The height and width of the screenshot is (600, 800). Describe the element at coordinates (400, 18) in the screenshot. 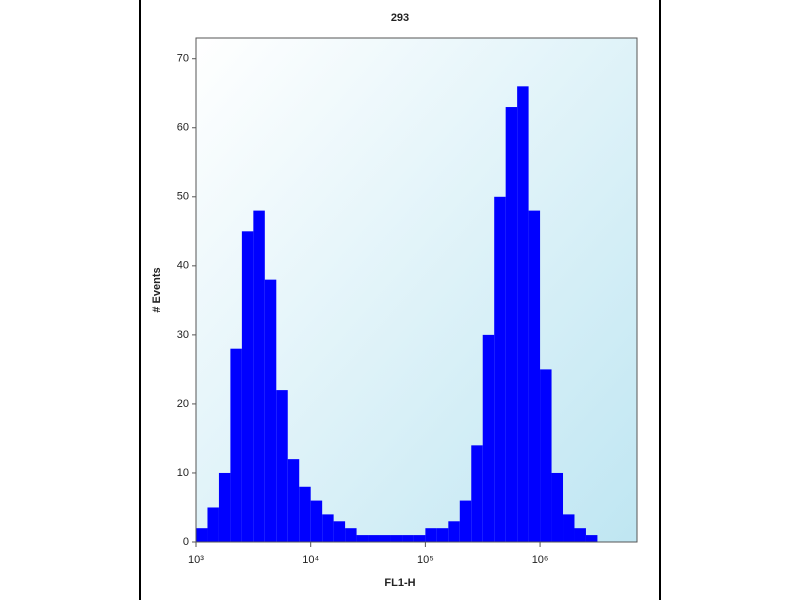

I see `chart-title: 293` at that location.